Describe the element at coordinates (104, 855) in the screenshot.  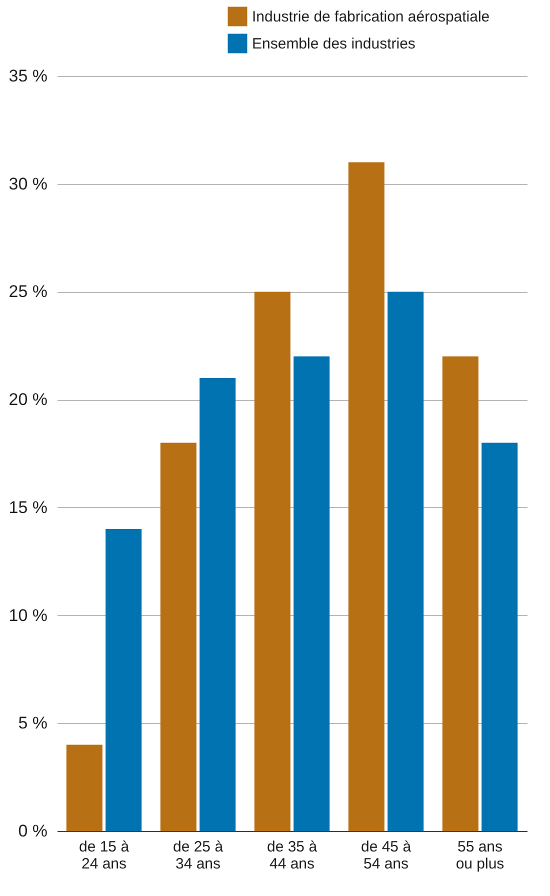
I see `x-tick-label: de 15 à 24 ans` at that location.